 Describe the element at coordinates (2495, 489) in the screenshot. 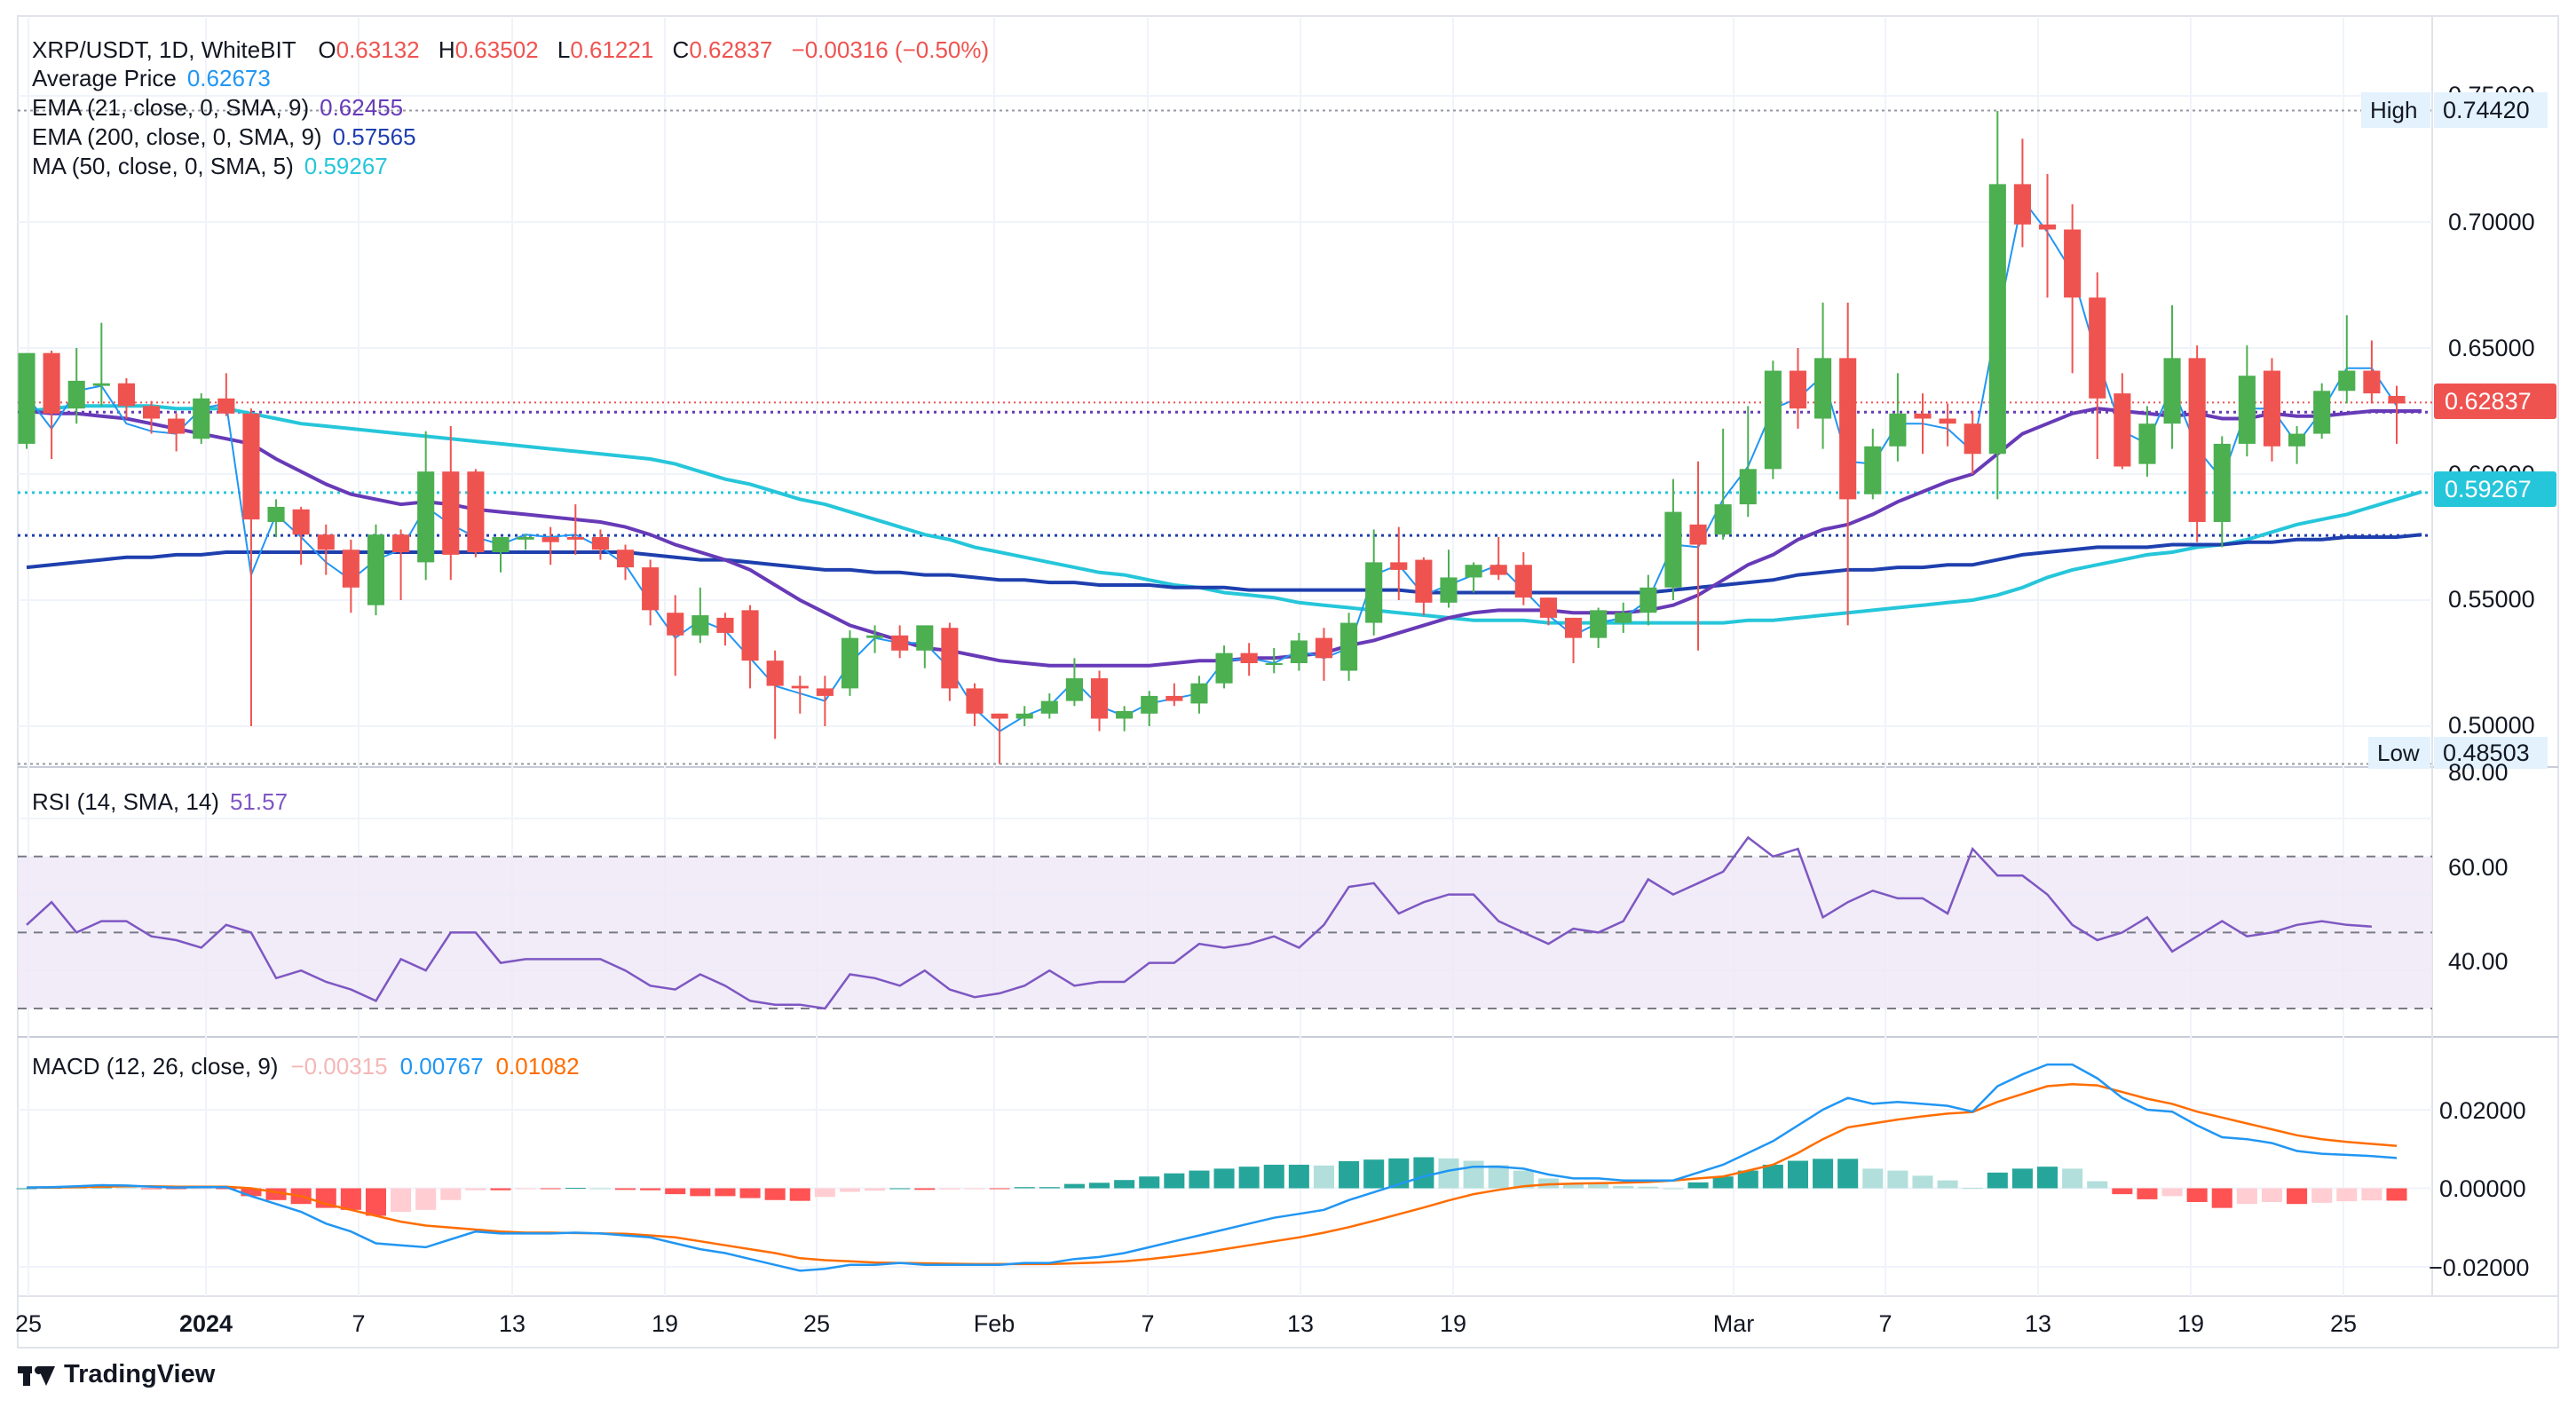

I see `ma50-marker: 0.59267` at that location.